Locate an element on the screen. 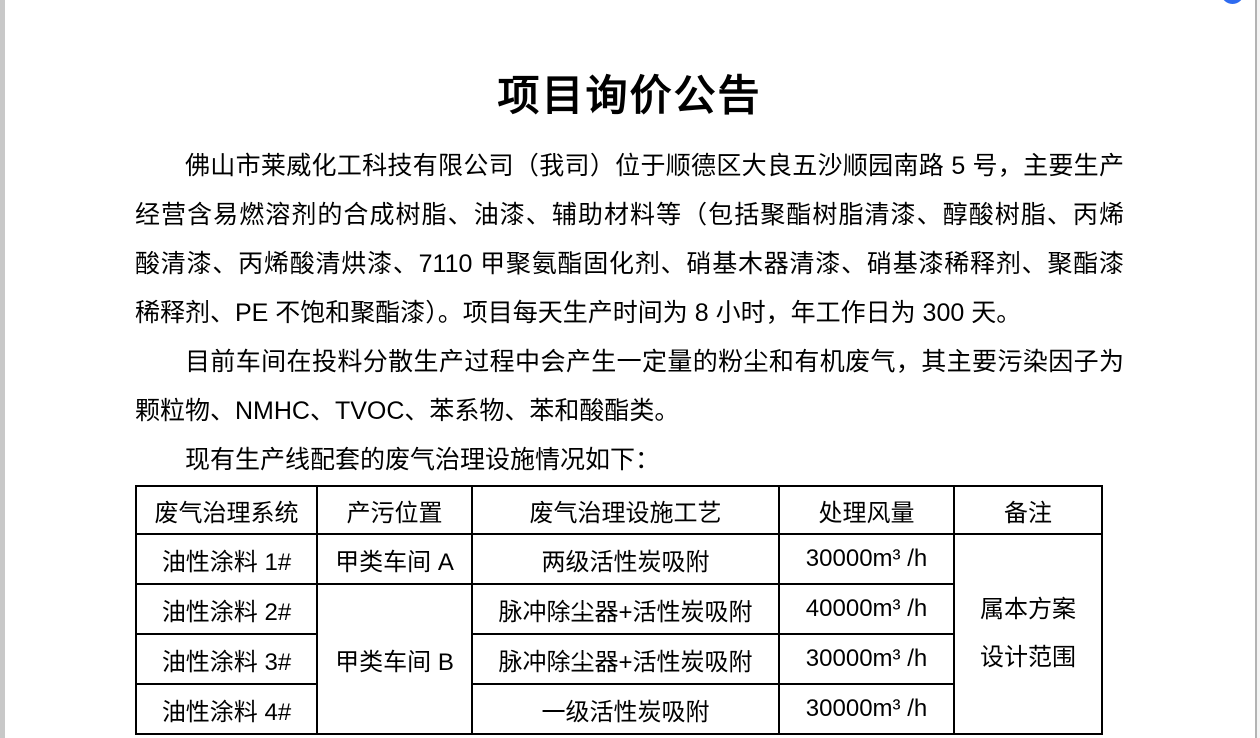 The height and width of the screenshot is (738, 1260). remark-line-2: 设计范围 is located at coordinates (1028, 657).